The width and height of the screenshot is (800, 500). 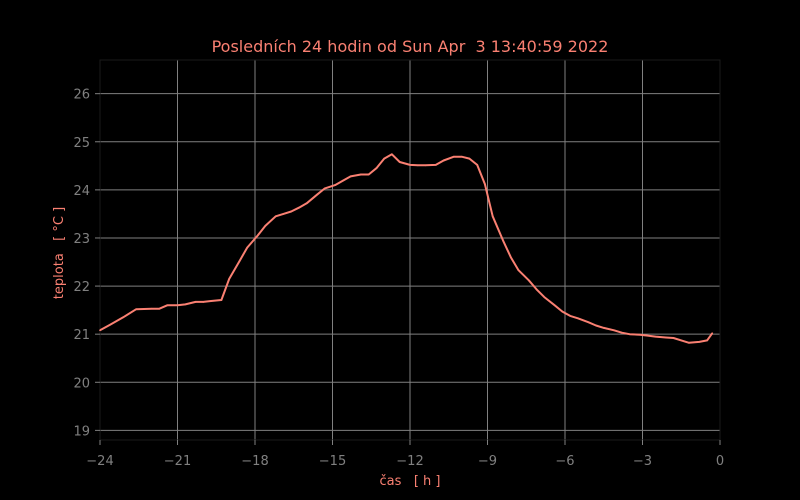 I want to click on y-tick-label: 26, so click(x=81, y=95).